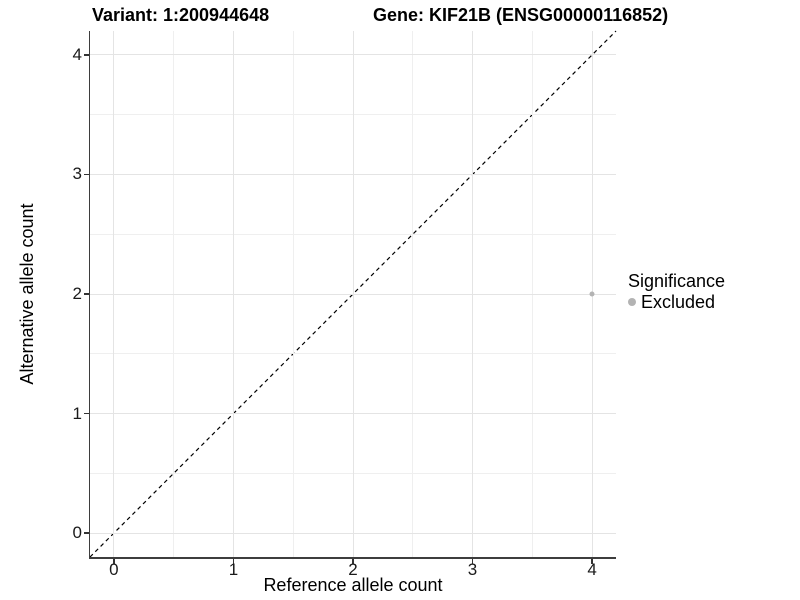 The height and width of the screenshot is (600, 800). Describe the element at coordinates (632, 302) in the screenshot. I see `excluded-point-icon` at that location.